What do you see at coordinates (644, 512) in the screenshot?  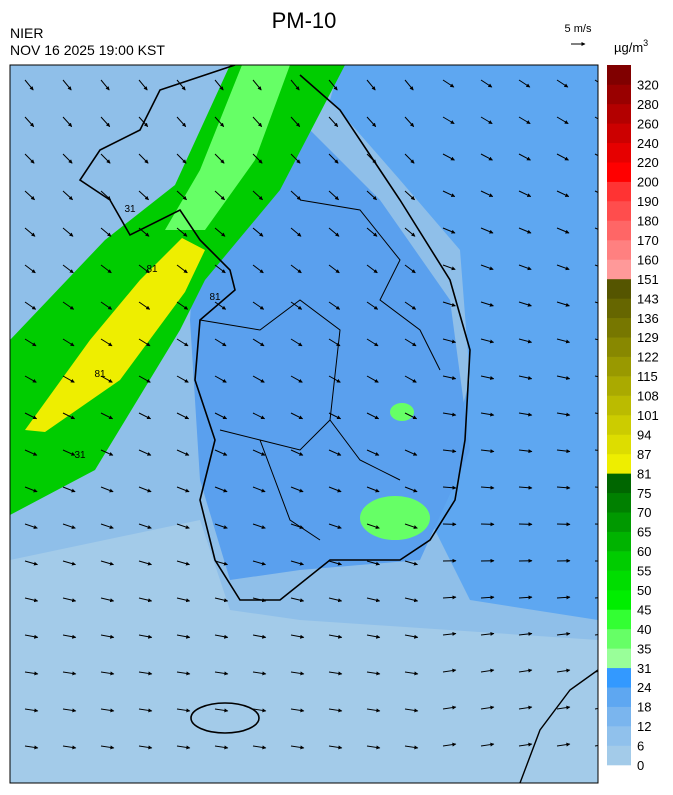 I see `colorbar-label: 70` at bounding box center [644, 512].